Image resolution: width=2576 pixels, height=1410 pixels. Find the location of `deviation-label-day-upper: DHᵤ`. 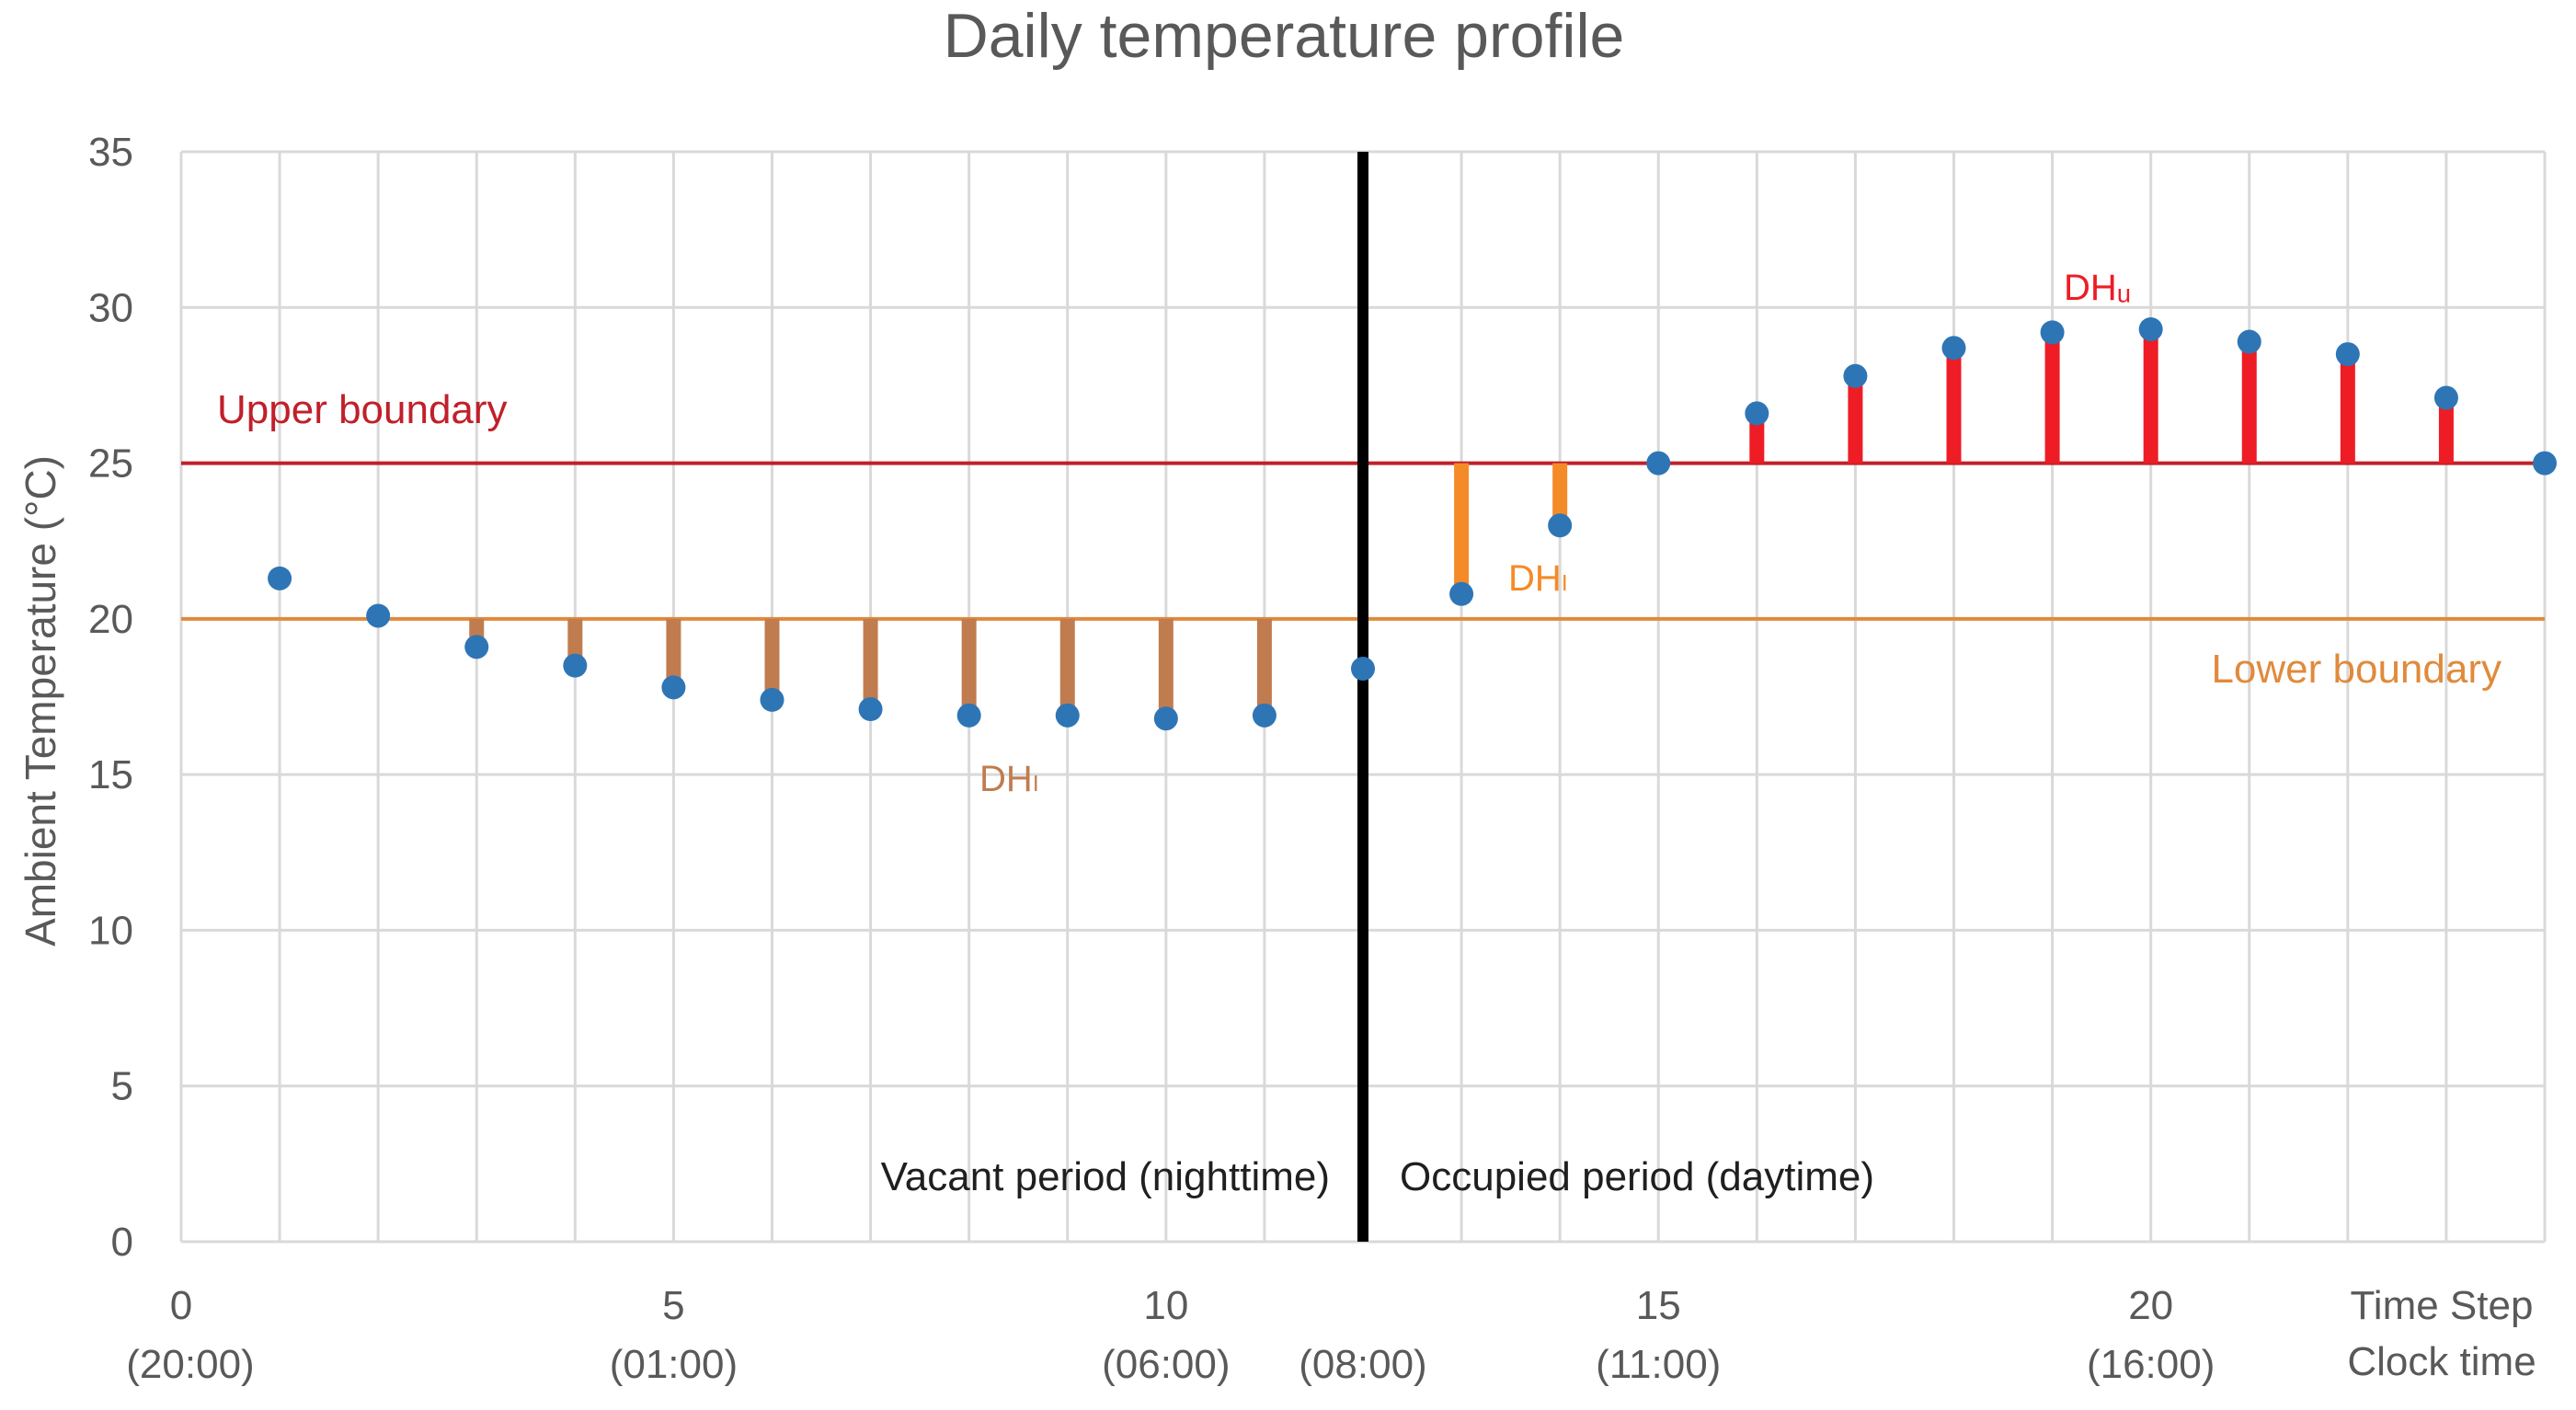

deviation-label-day-upper: DHᵤ is located at coordinates (2097, 288).